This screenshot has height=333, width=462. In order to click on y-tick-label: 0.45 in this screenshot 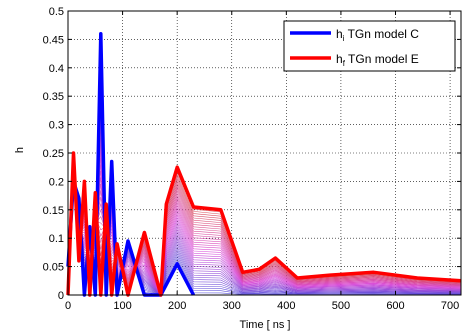, I will do `click(53, 40)`.